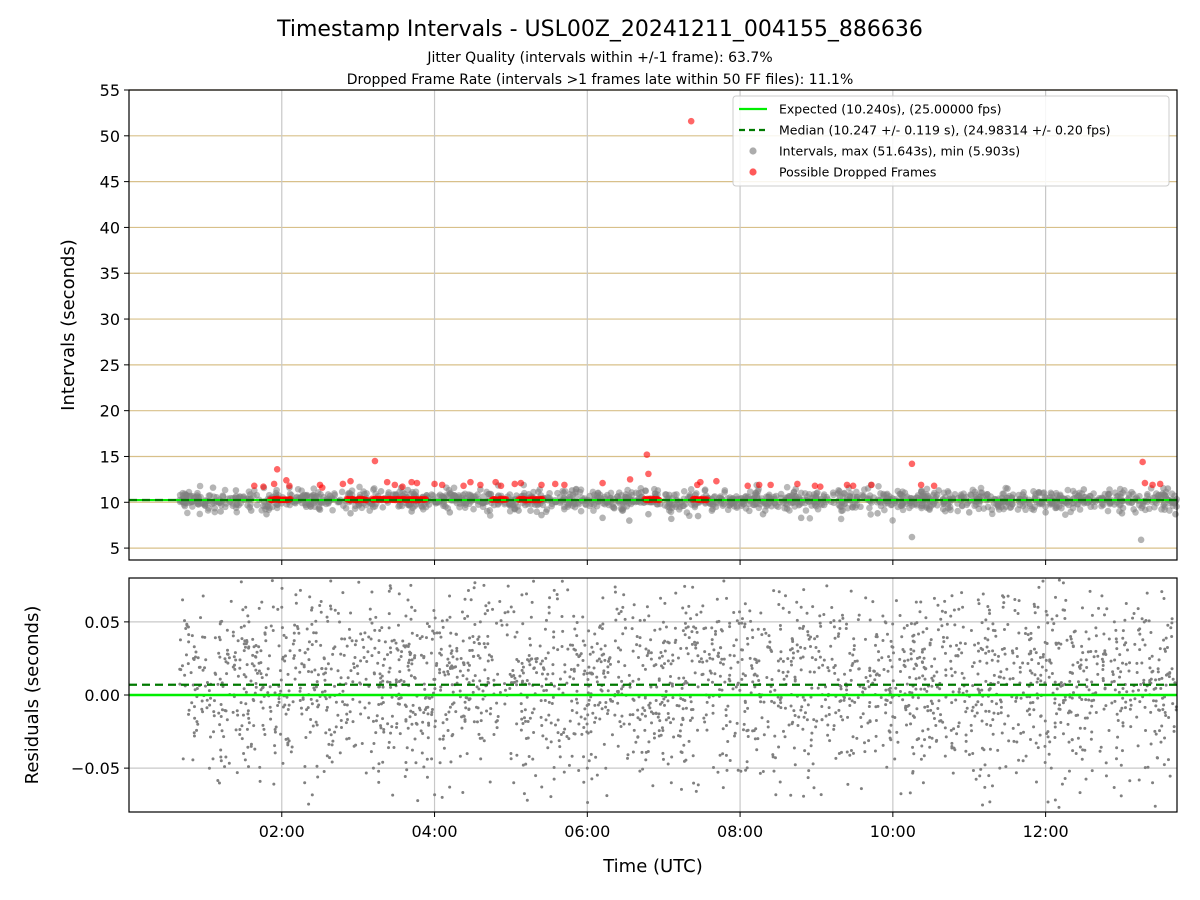 The image size is (1200, 900). What do you see at coordinates (68, 325) in the screenshot?
I see `top-panel-y-axis-label: Intervals (seconds)` at bounding box center [68, 325].